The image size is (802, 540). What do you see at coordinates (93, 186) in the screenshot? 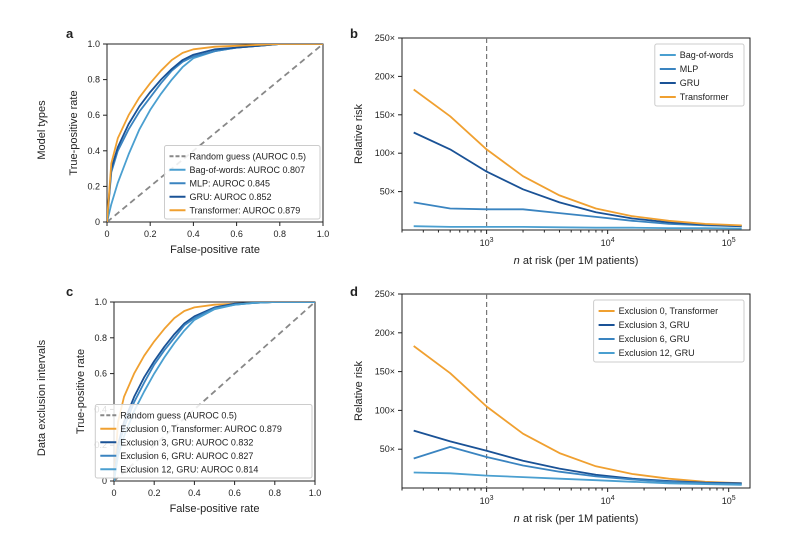
I see `y-tick-label: 0.2` at bounding box center [93, 186].